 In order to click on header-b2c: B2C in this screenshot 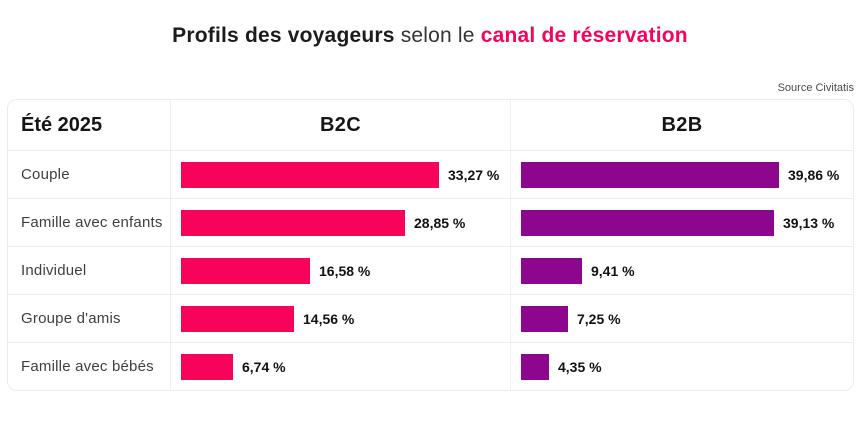, I will do `click(340, 125)`.